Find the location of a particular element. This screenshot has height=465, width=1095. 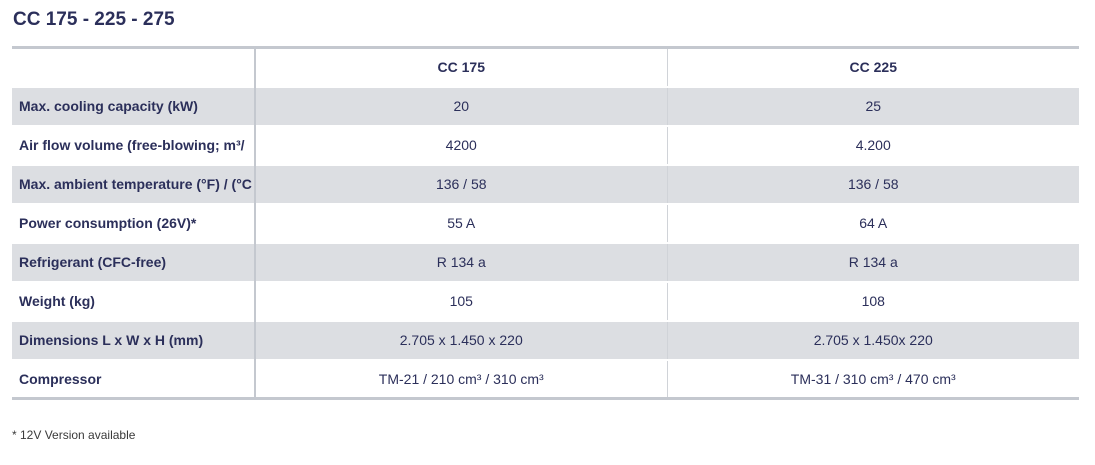

table-row: Refrigerant (CFC-free) R 134 a R 134 a is located at coordinates (545, 261).